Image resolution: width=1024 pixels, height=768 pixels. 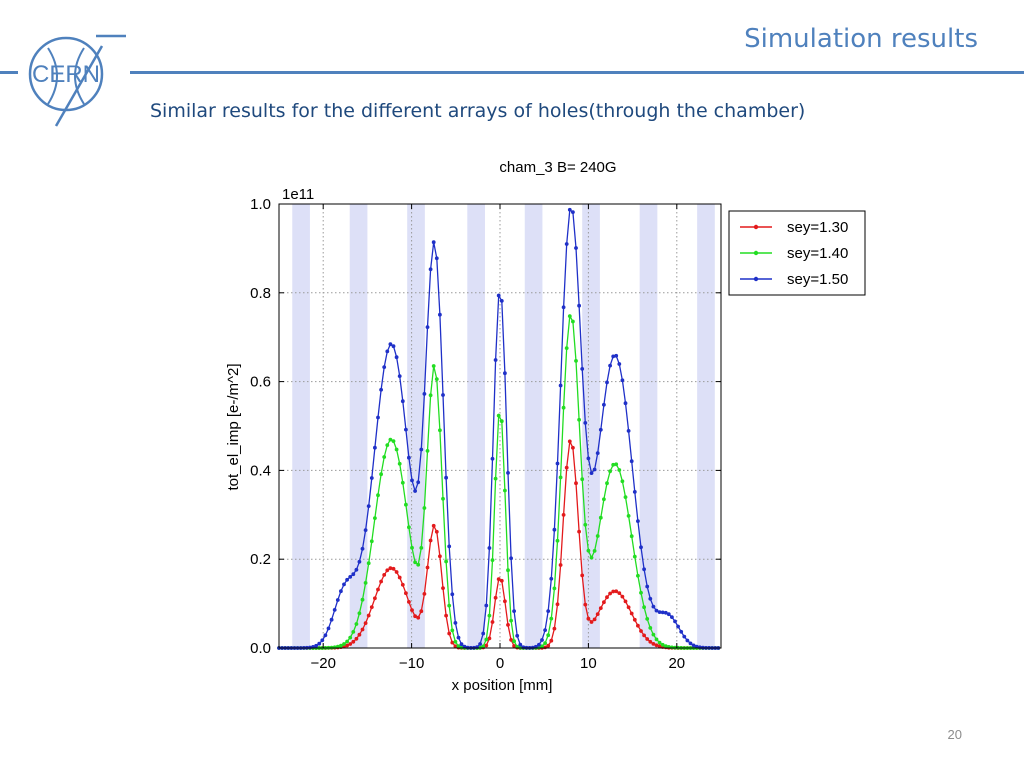 I want to click on legend-label: sey=1.40, so click(x=817, y=253).